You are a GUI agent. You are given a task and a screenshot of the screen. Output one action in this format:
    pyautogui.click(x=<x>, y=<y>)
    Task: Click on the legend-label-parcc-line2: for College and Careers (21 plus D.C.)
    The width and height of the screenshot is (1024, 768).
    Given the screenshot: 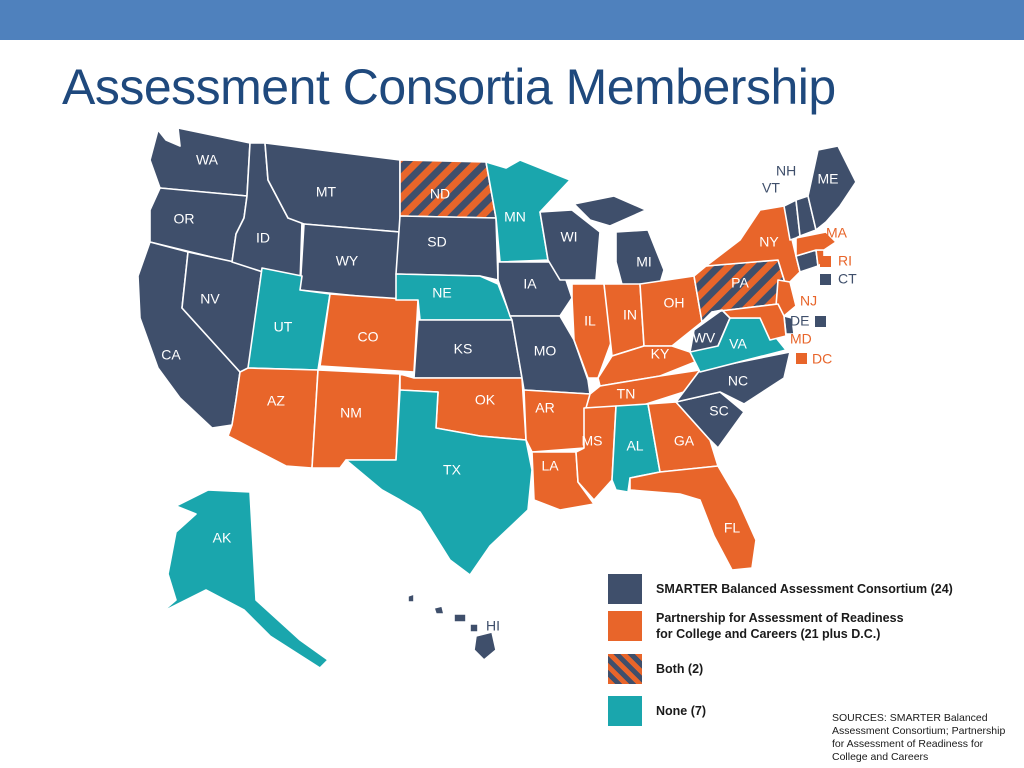 What is the action you would take?
    pyautogui.click(x=768, y=634)
    